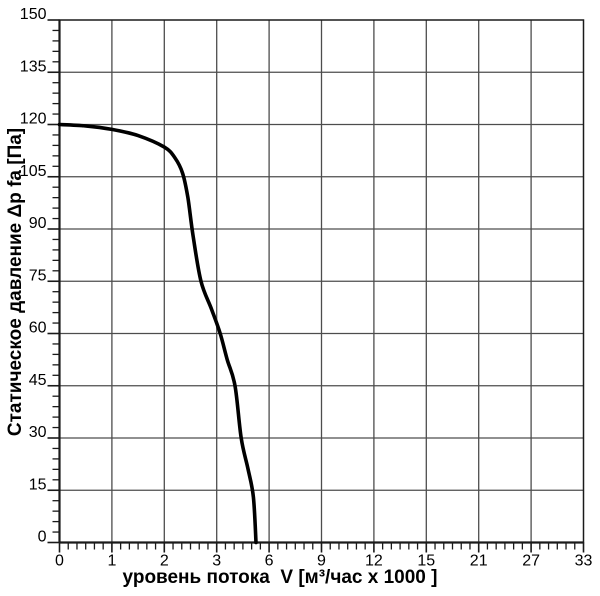 The height and width of the screenshot is (596, 600). Describe the element at coordinates (15, 282) in the screenshot. I see `y-axis-title: Статическое давление Δp fa [Па]` at that location.